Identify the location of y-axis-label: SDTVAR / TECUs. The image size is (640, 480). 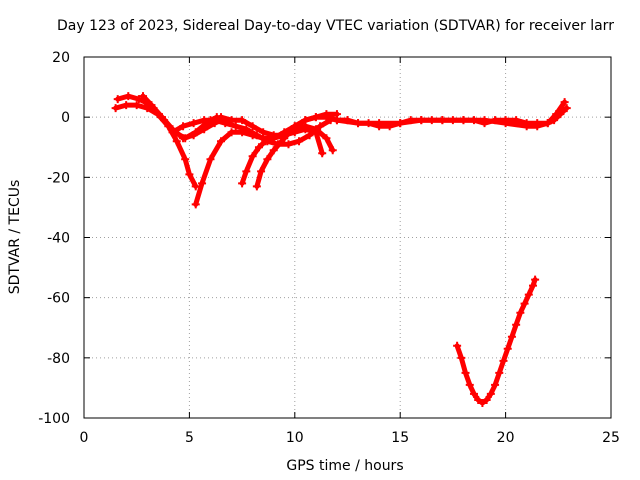
(15, 237).